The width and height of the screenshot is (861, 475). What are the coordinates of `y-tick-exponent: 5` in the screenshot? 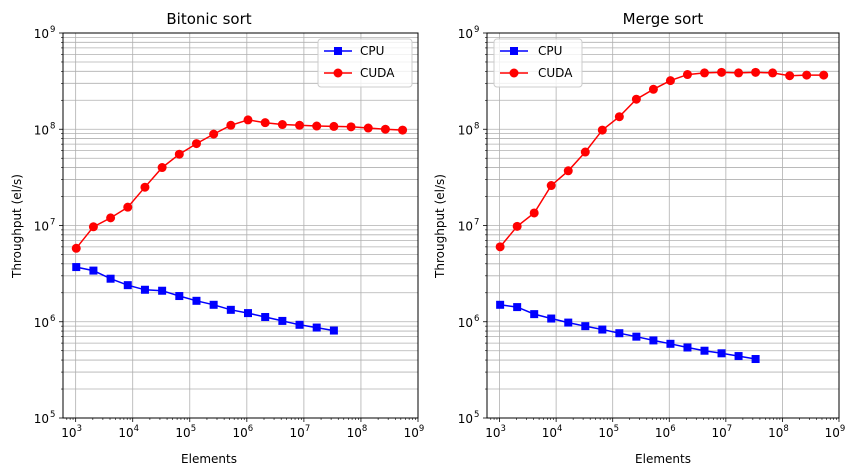 It's located at (52, 415).